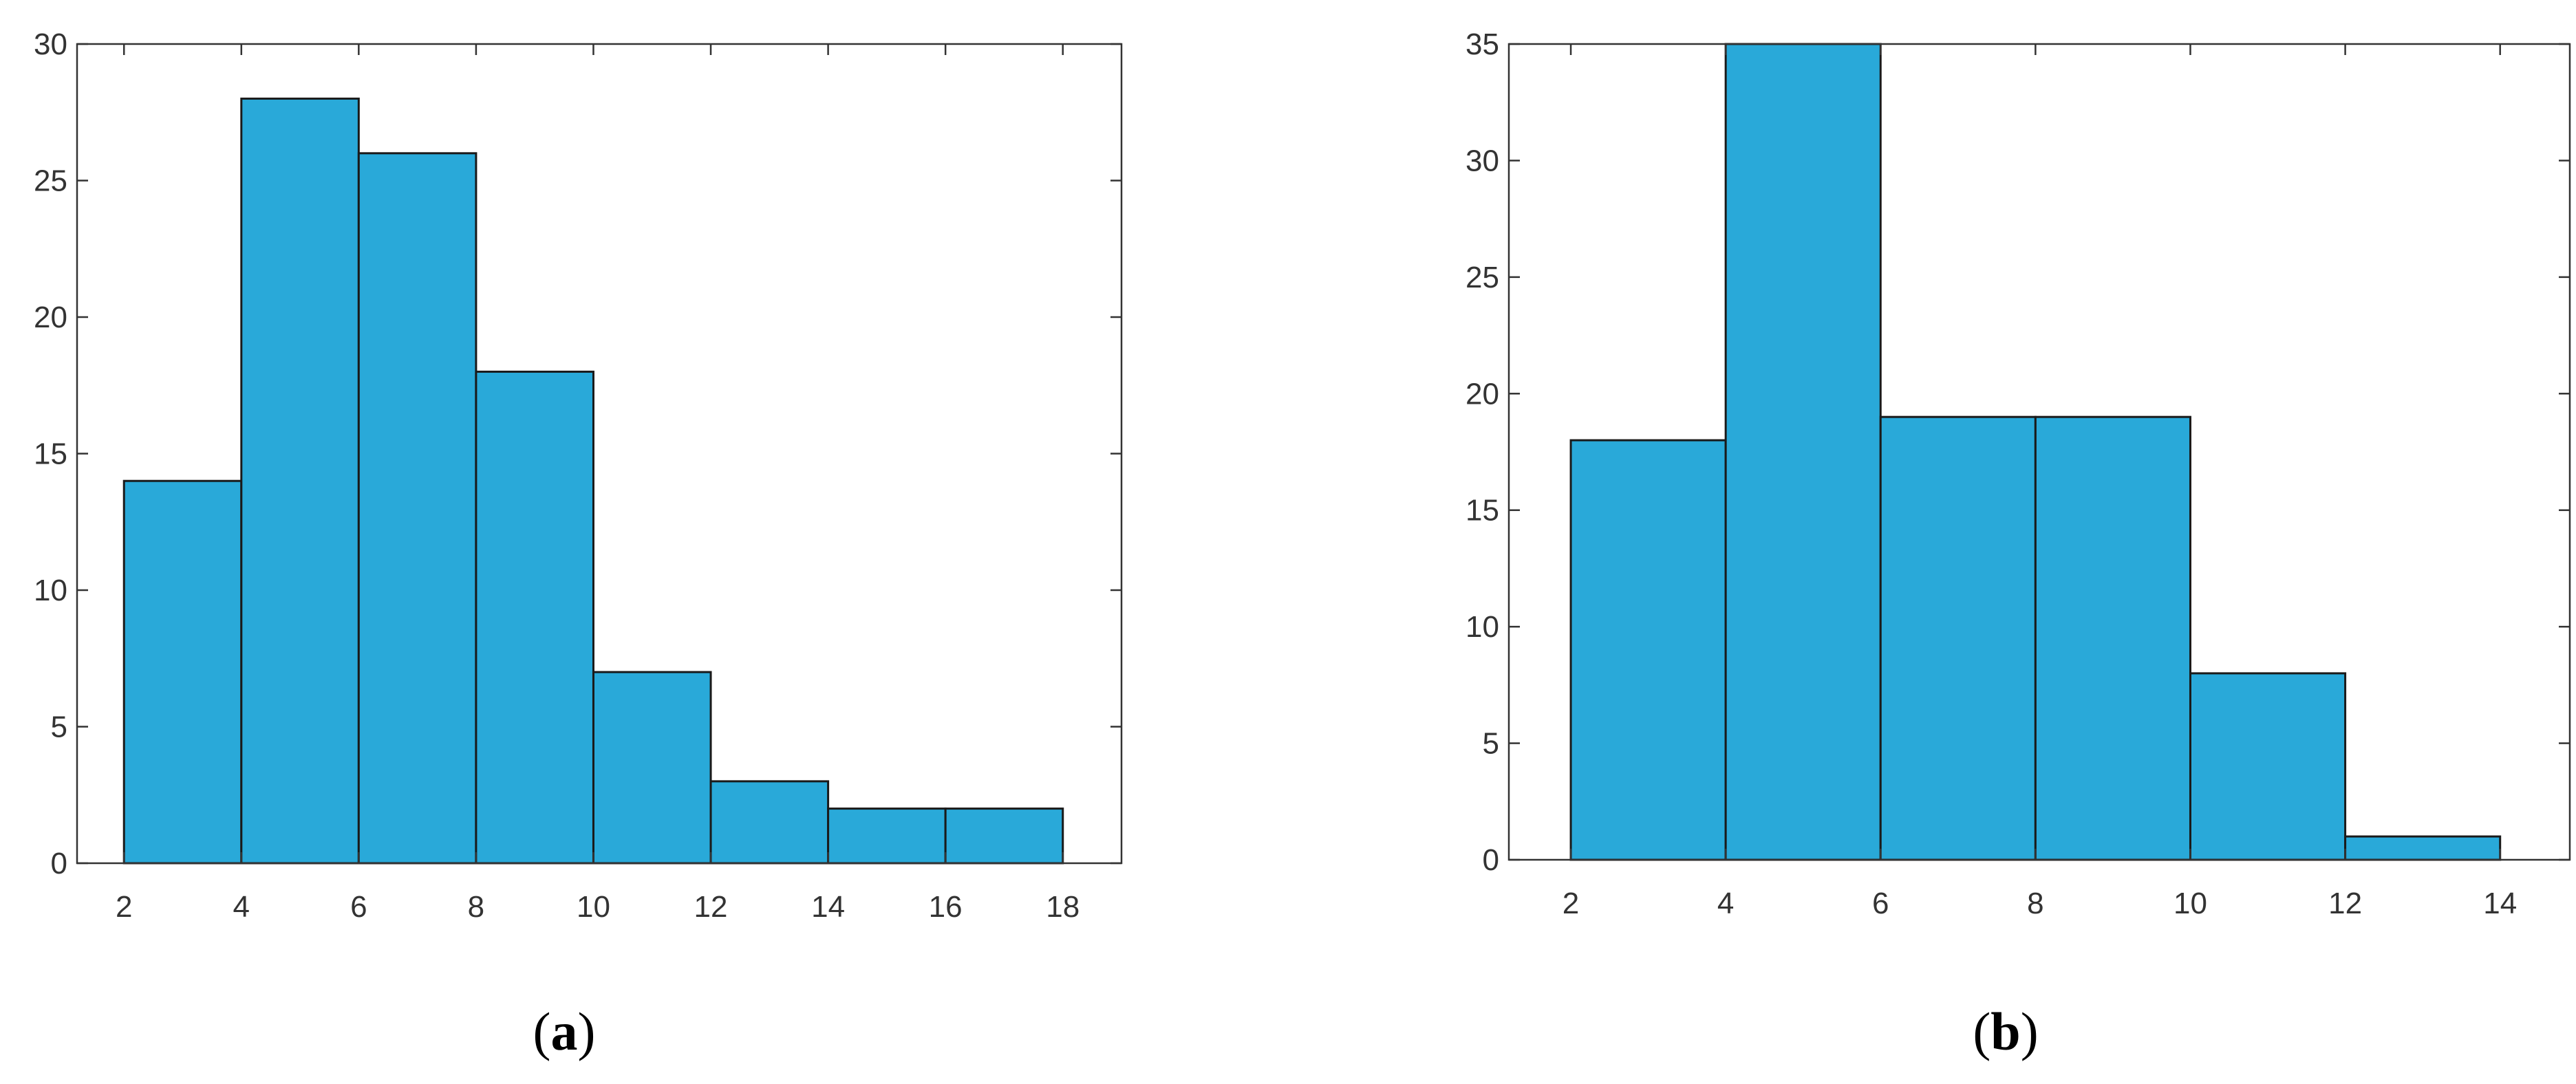 The height and width of the screenshot is (1084, 2576). What do you see at coordinates (1880, 903) in the screenshot?
I see `x-tick-label-b-2: 6` at bounding box center [1880, 903].